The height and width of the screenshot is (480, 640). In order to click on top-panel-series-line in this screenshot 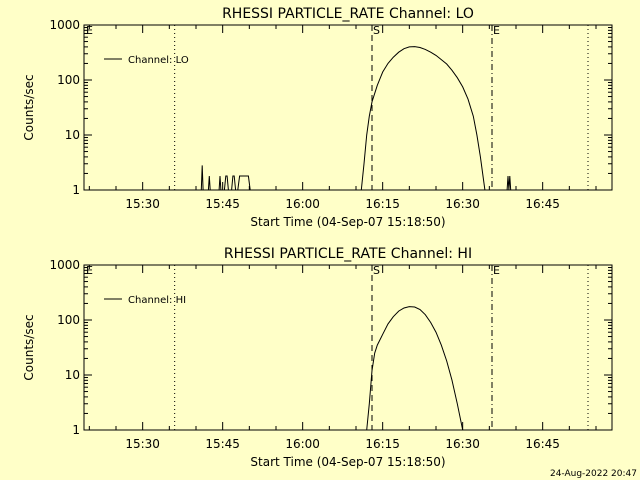, I will do `click(356, 118)`.